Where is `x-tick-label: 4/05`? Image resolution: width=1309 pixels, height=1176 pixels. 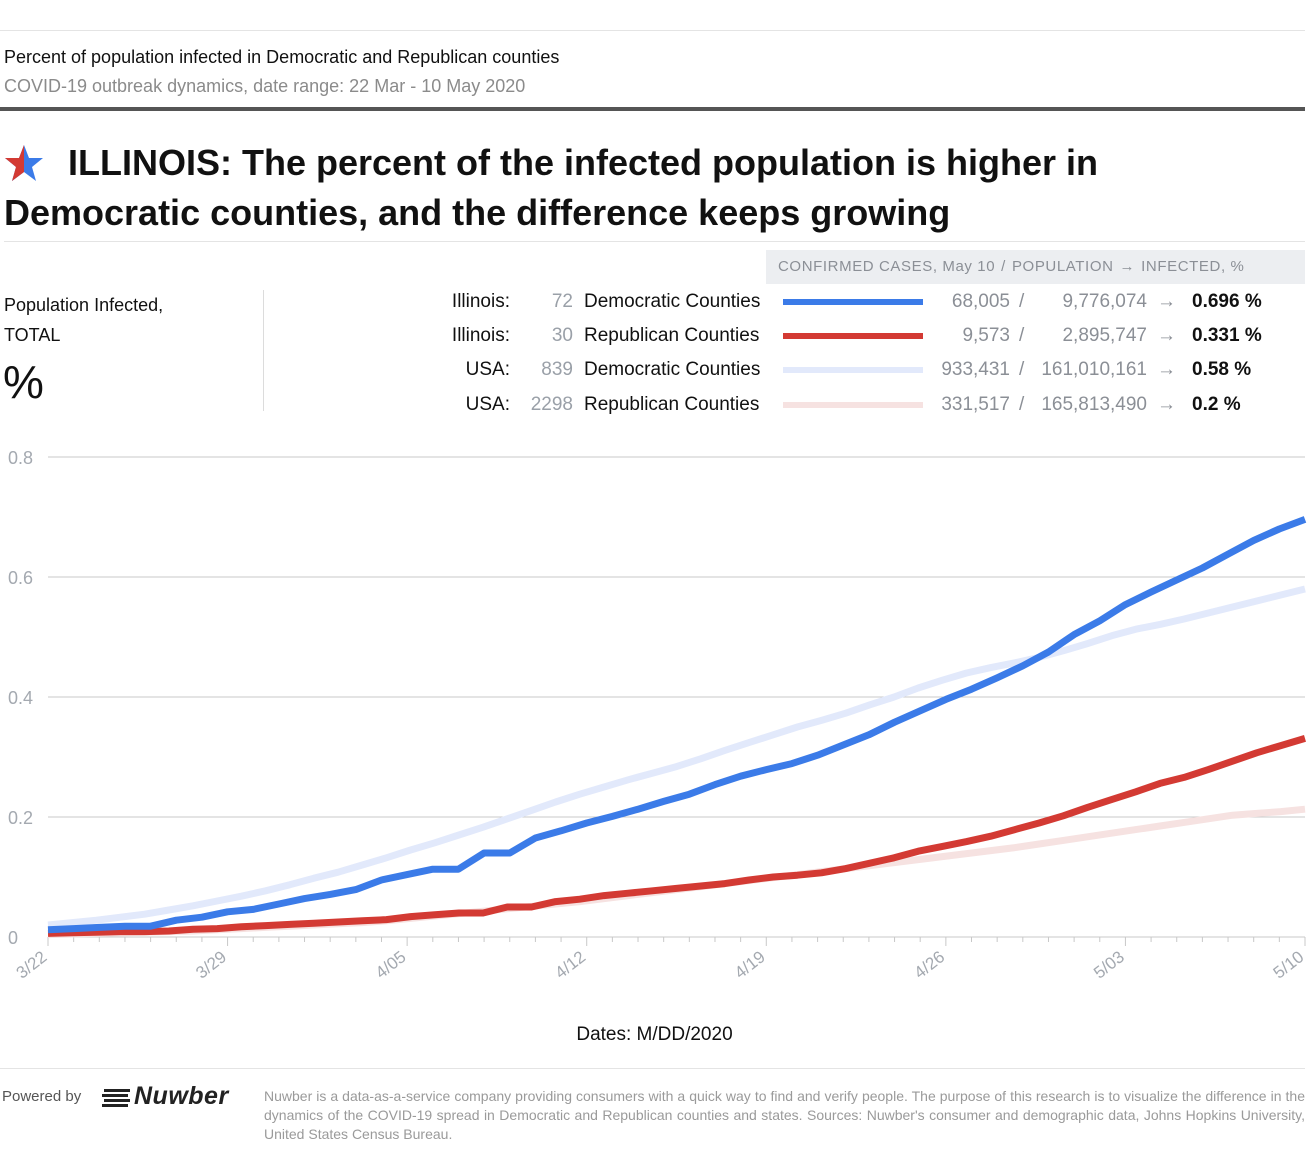 x-tick-label: 4/05 is located at coordinates (391, 964).